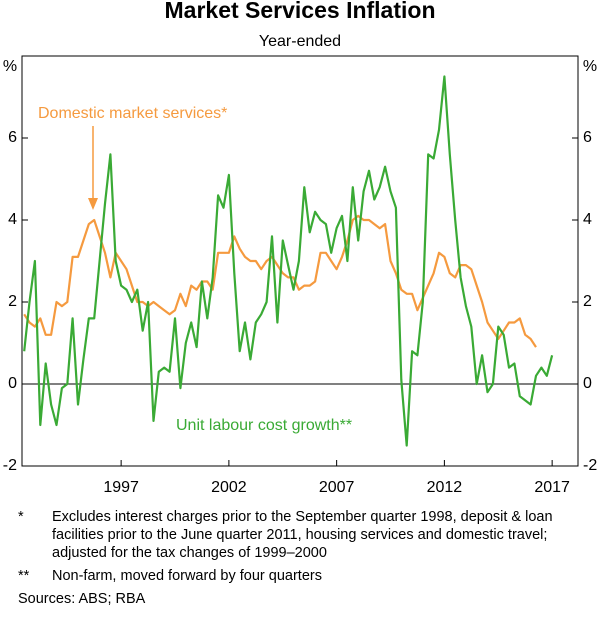 The image size is (600, 621). Describe the element at coordinates (264, 425) in the screenshot. I see `annotation: Unit labour cost growth**` at that location.